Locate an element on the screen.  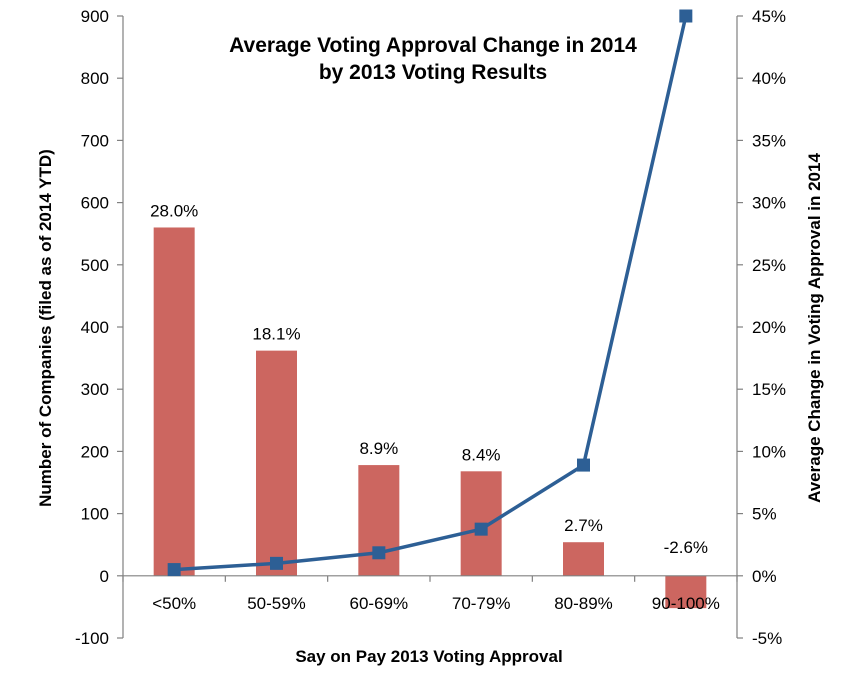
bar-data-label: 8.4% is located at coordinates (481, 454).